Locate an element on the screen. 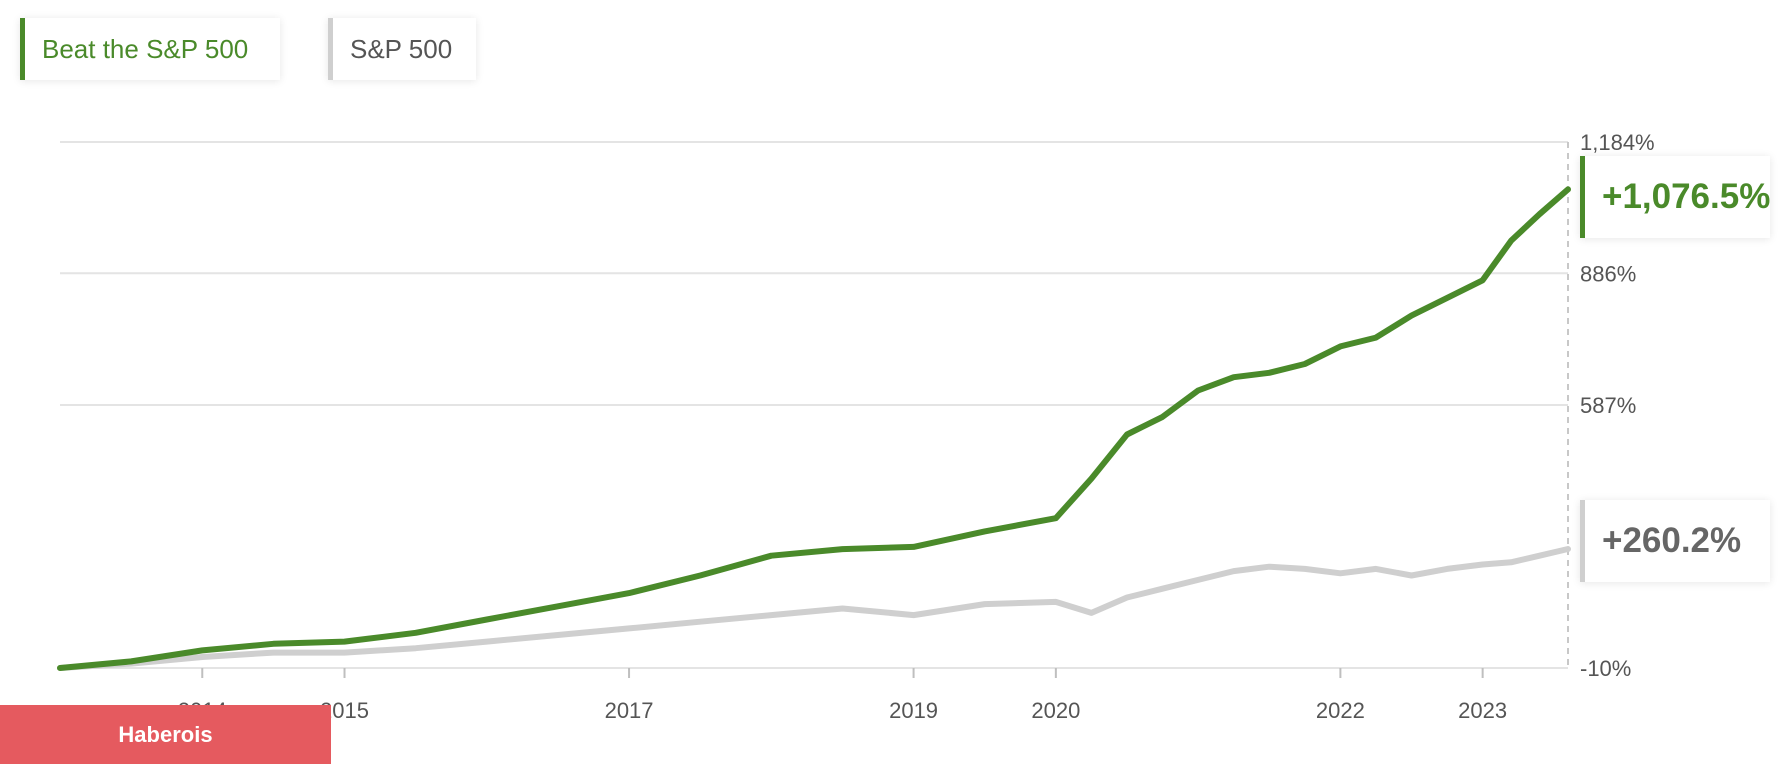 The height and width of the screenshot is (764, 1790). brand-label: Haberois is located at coordinates (165, 734).